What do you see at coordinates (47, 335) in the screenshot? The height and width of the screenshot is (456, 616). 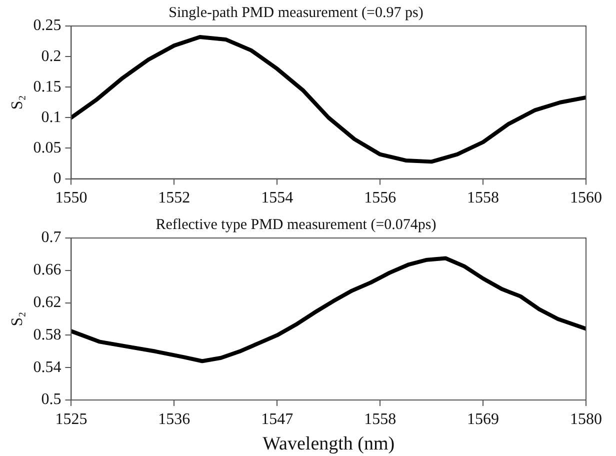 I see `y-tick-label: 0.58` at bounding box center [47, 335].